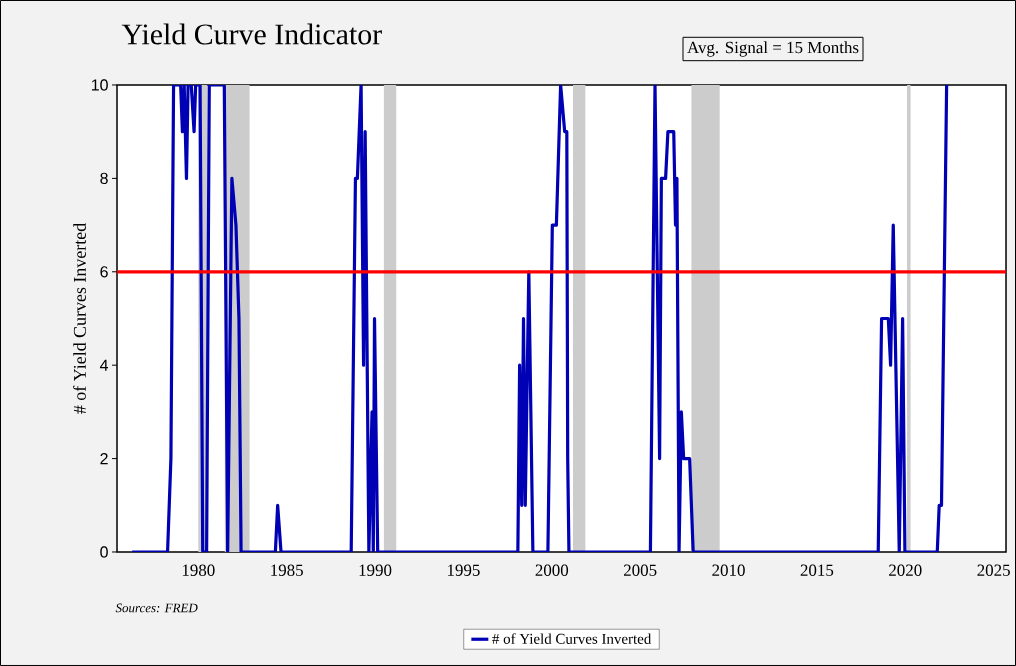  What do you see at coordinates (728, 570) in the screenshot?
I see `x-tick-label: 2010` at bounding box center [728, 570].